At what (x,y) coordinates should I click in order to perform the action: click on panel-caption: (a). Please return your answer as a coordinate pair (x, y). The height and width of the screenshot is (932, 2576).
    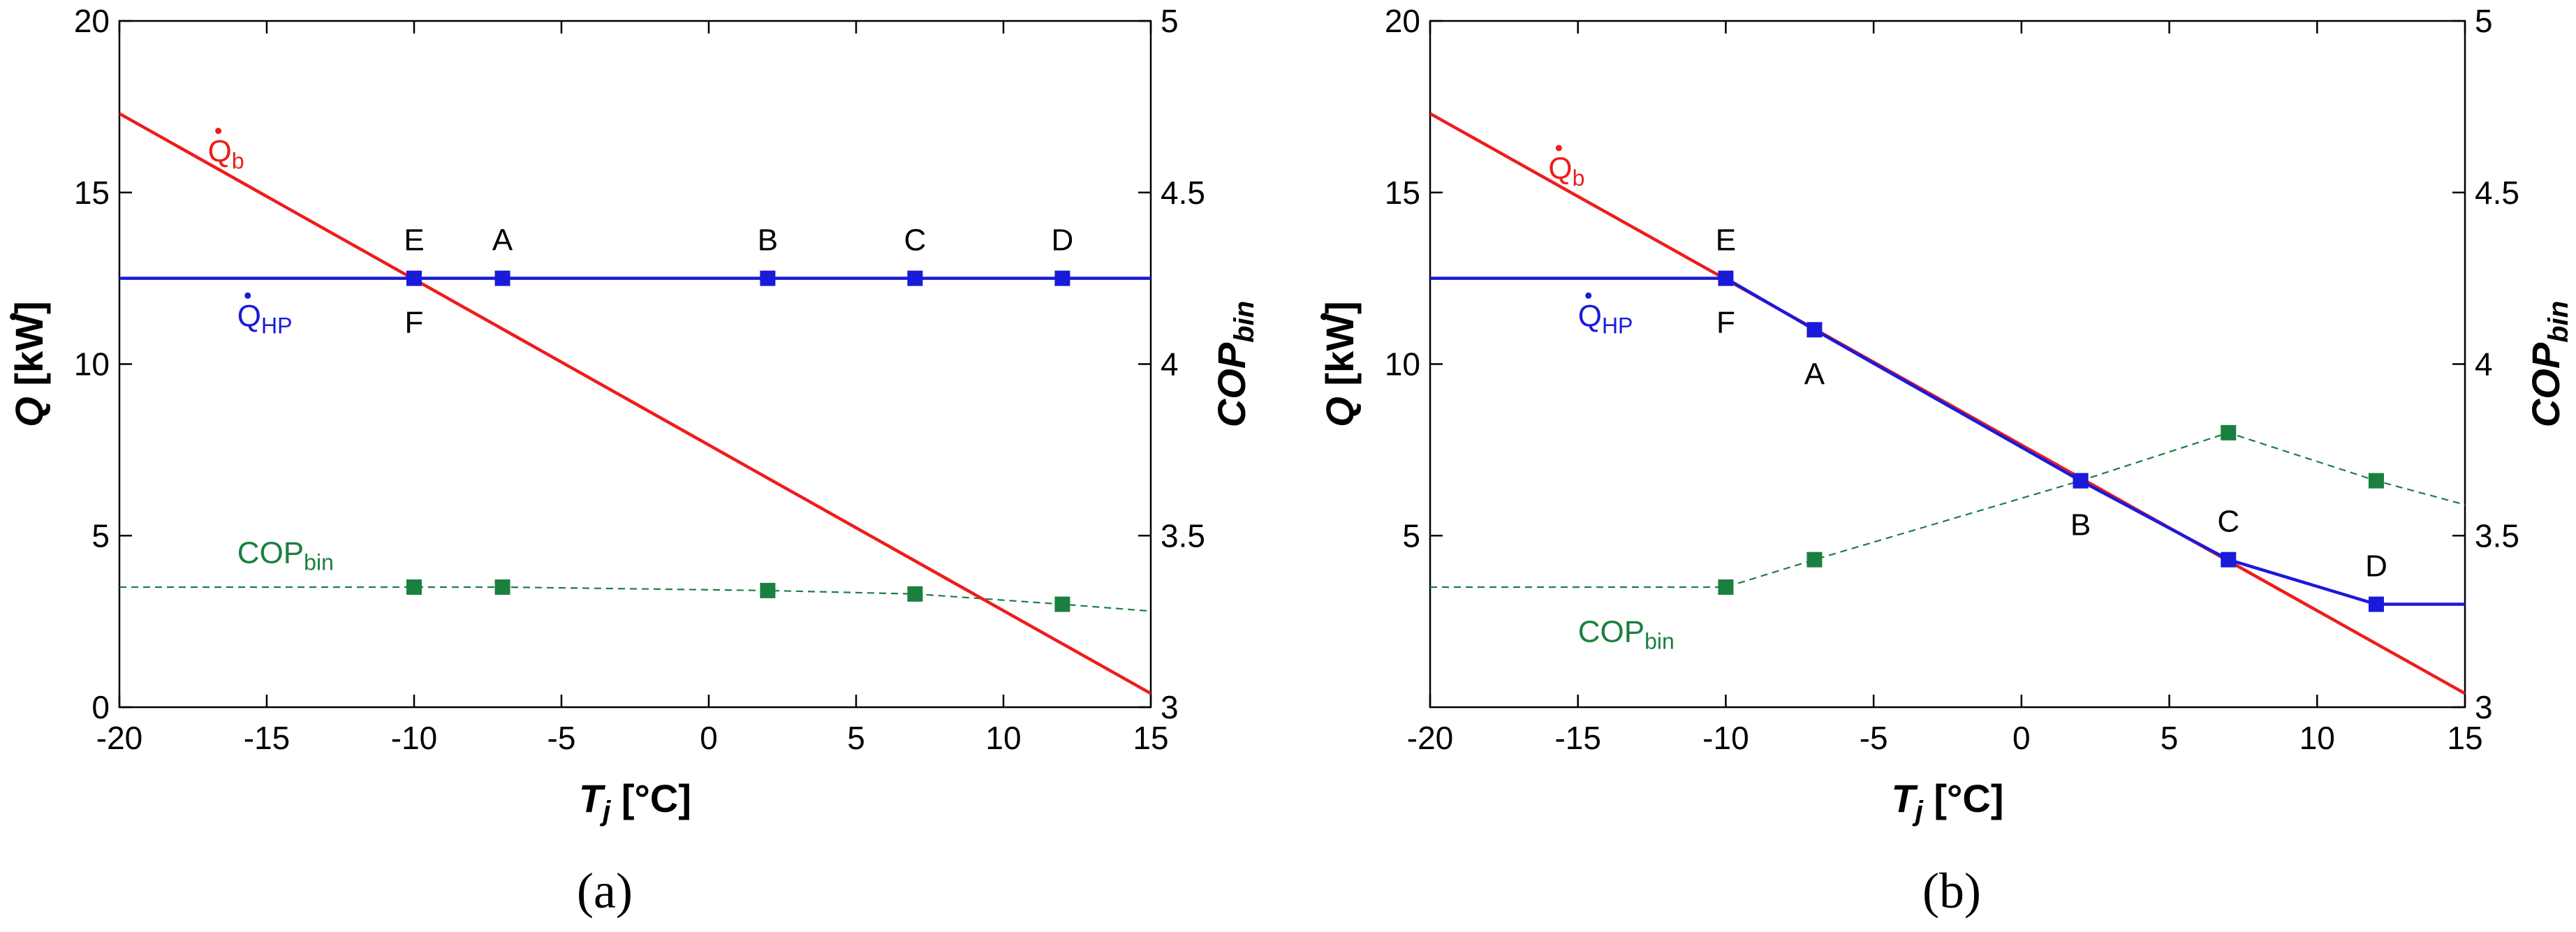
    Looking at the image, I should click on (605, 891).